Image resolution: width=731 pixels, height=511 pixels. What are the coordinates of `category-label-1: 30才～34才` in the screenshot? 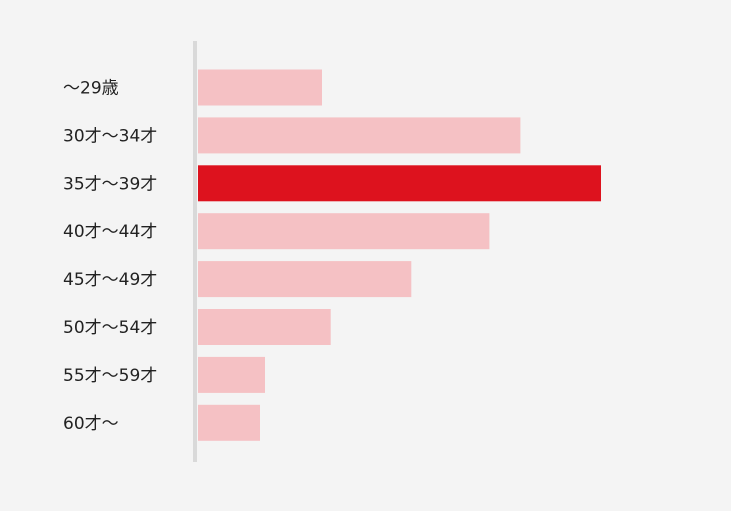 It's located at (110, 136).